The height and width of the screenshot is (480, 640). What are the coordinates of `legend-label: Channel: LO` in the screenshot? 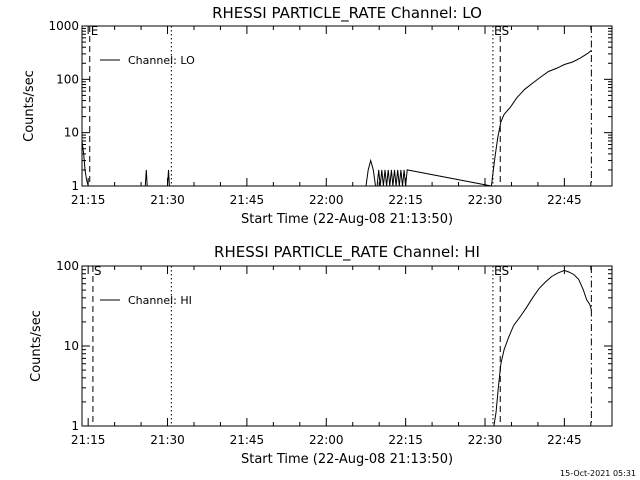 It's located at (161, 60).